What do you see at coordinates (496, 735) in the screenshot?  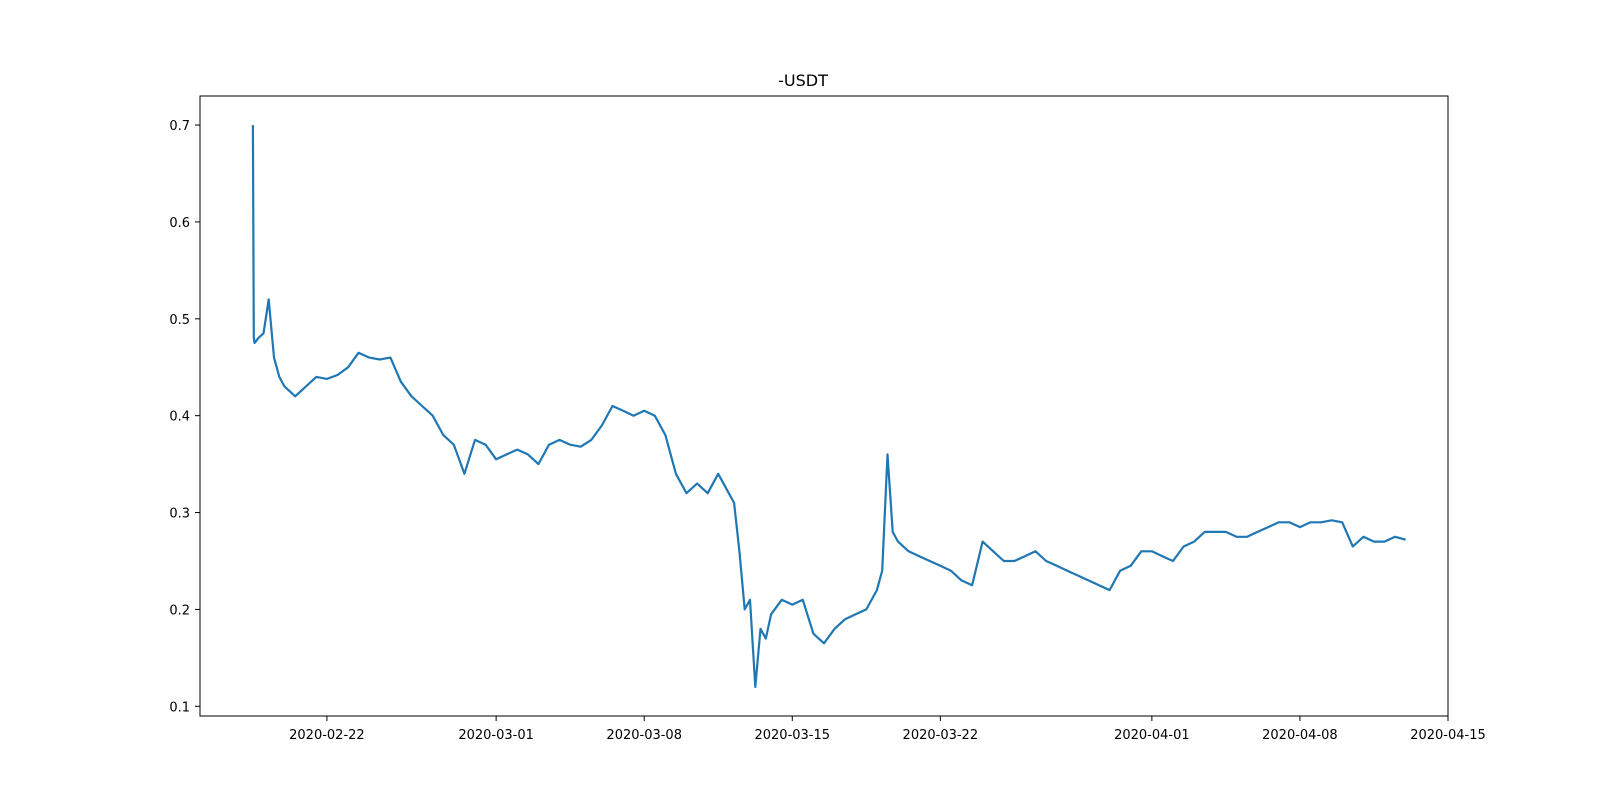 I see `x-tick-label: 2020-03-01` at bounding box center [496, 735].